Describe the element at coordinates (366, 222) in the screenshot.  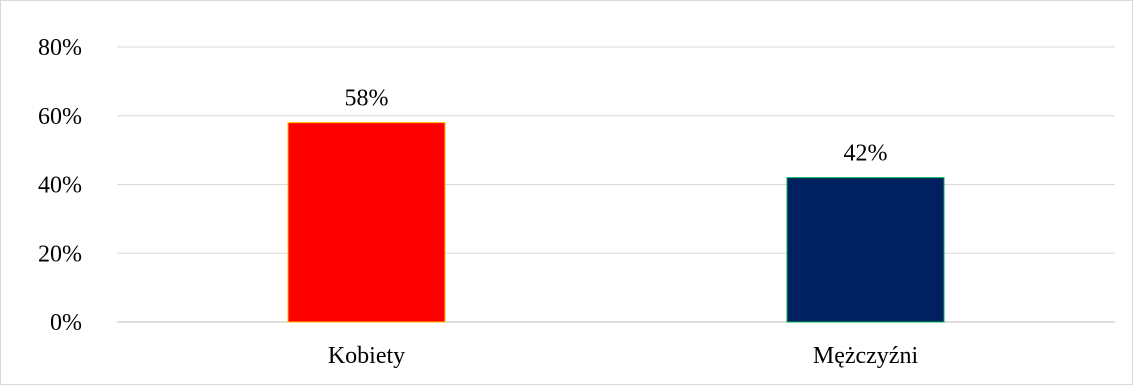
I see `bar-kobiety` at that location.